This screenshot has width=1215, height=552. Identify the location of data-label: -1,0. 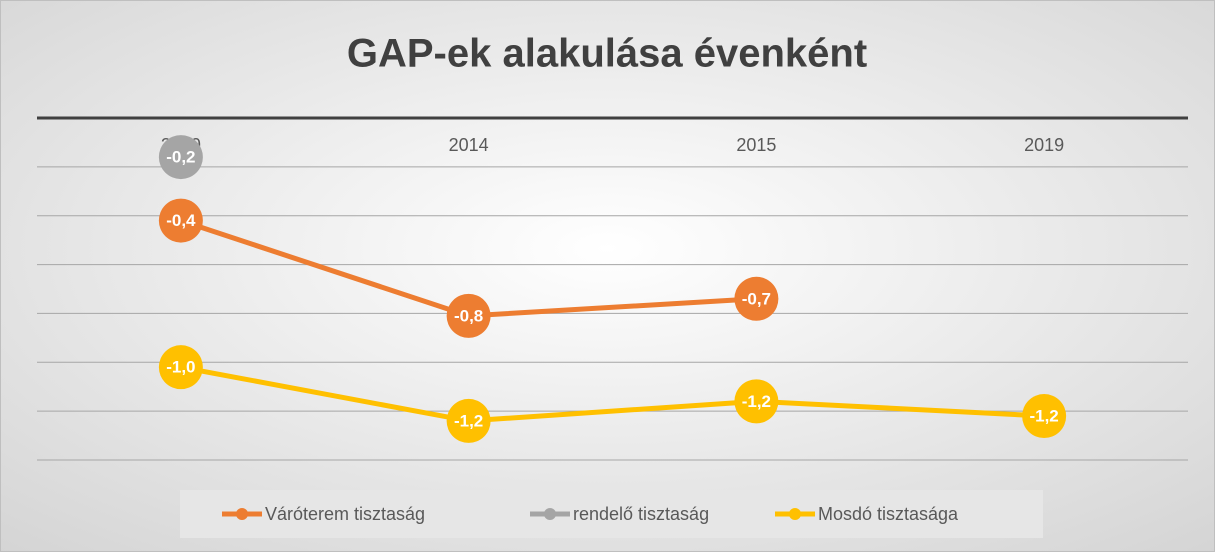
(180, 367).